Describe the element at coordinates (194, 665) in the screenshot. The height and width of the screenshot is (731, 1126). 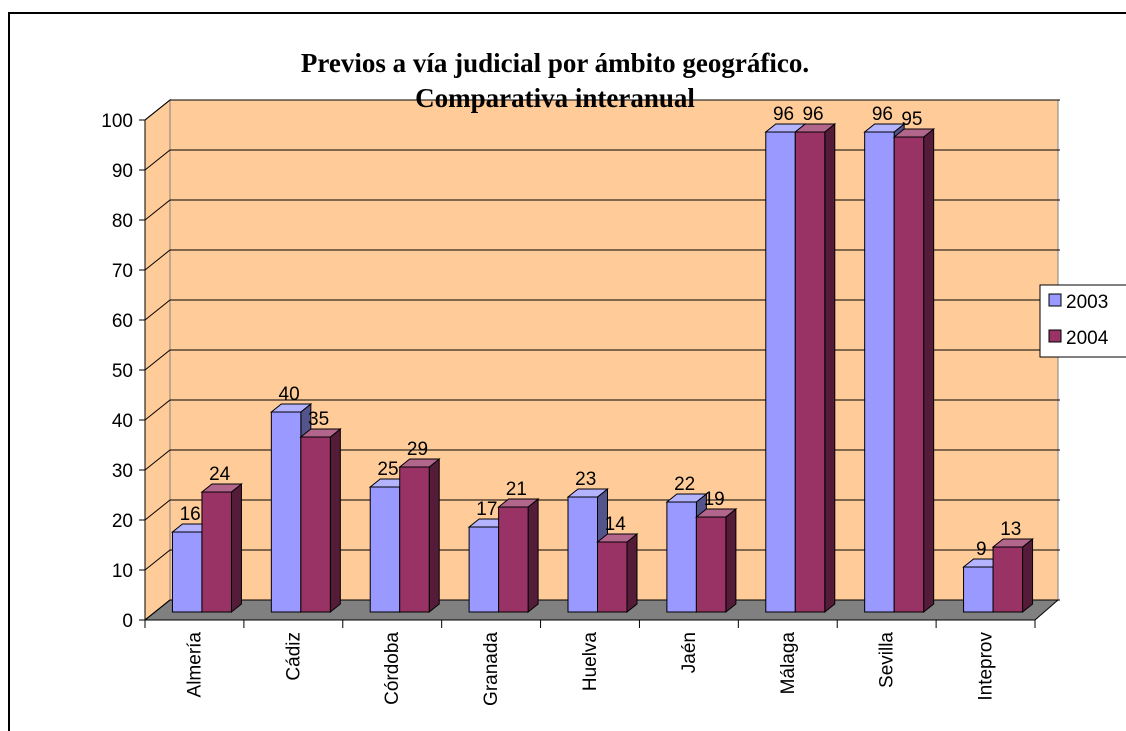
I see `x-tick-label: Almería` at that location.